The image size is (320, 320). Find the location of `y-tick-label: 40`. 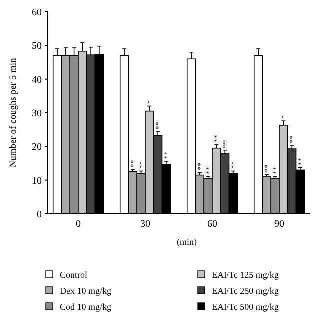

y-tick-label: 40 is located at coordinates (37, 80).